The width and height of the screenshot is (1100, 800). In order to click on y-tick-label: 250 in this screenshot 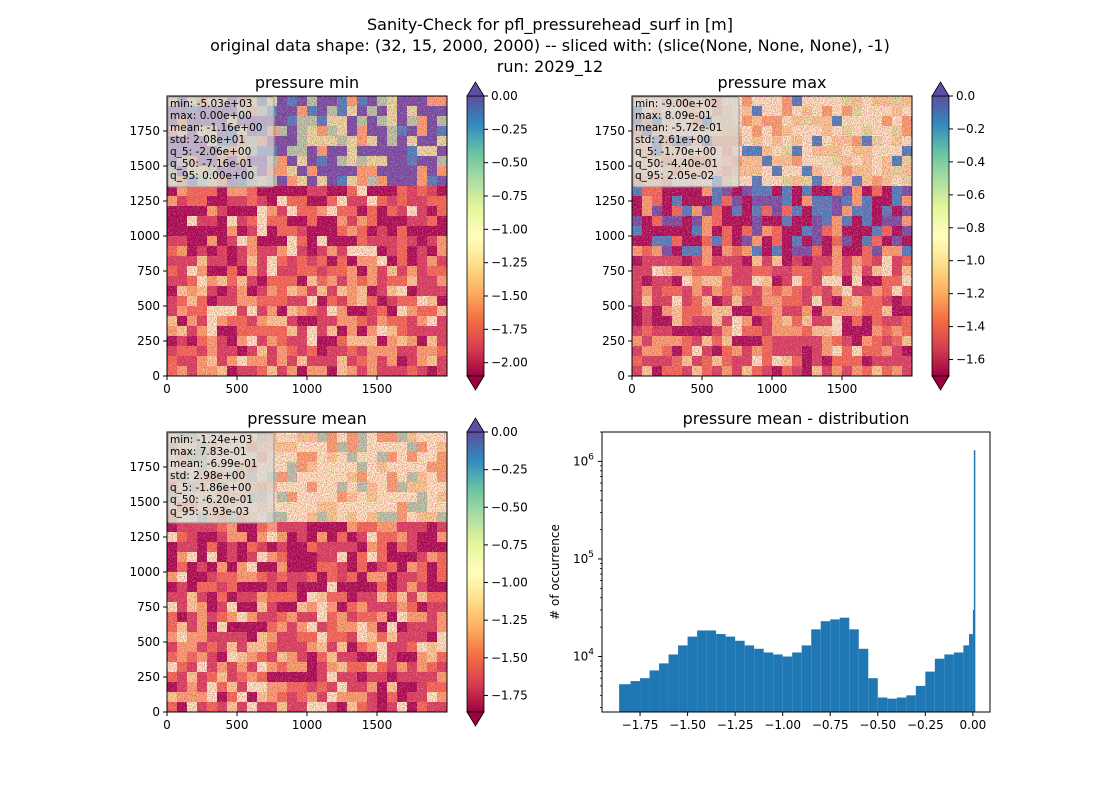, I will do `click(148, 677)`.